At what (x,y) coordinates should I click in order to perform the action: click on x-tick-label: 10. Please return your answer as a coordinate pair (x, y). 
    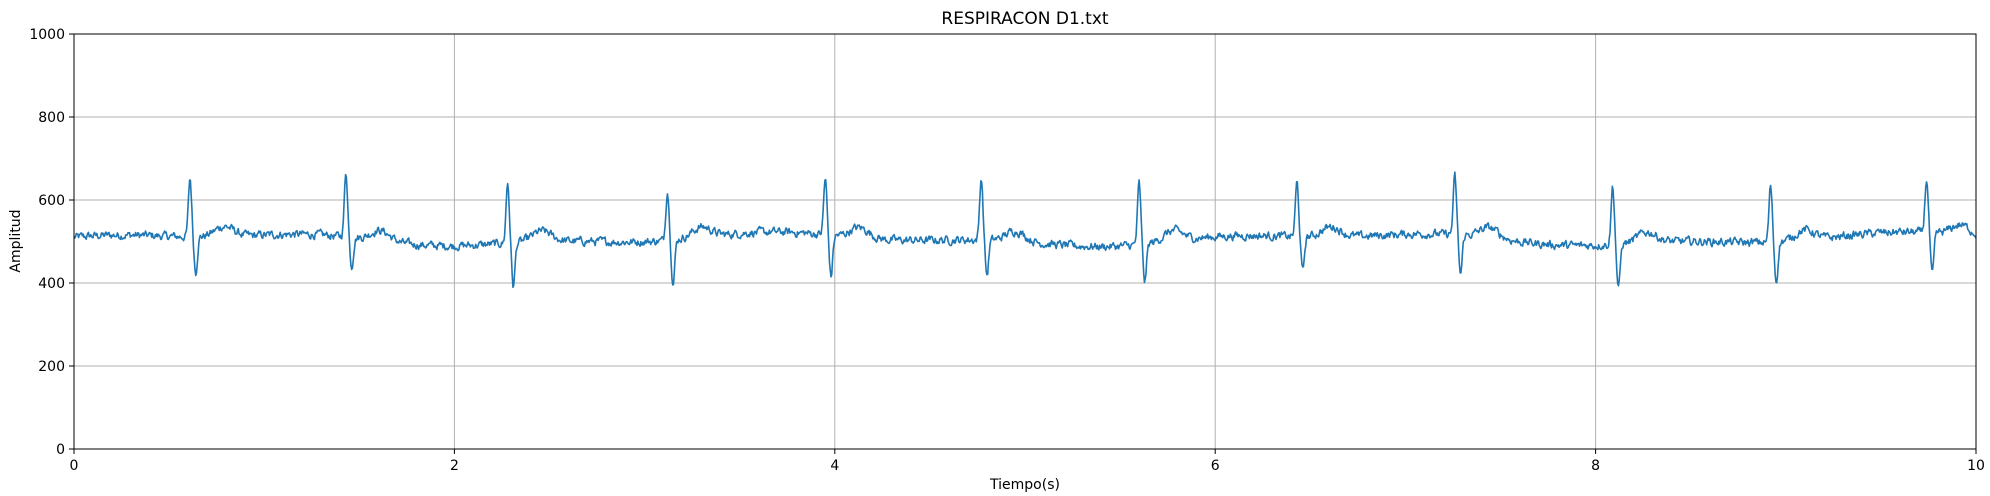
    Looking at the image, I should click on (1976, 466).